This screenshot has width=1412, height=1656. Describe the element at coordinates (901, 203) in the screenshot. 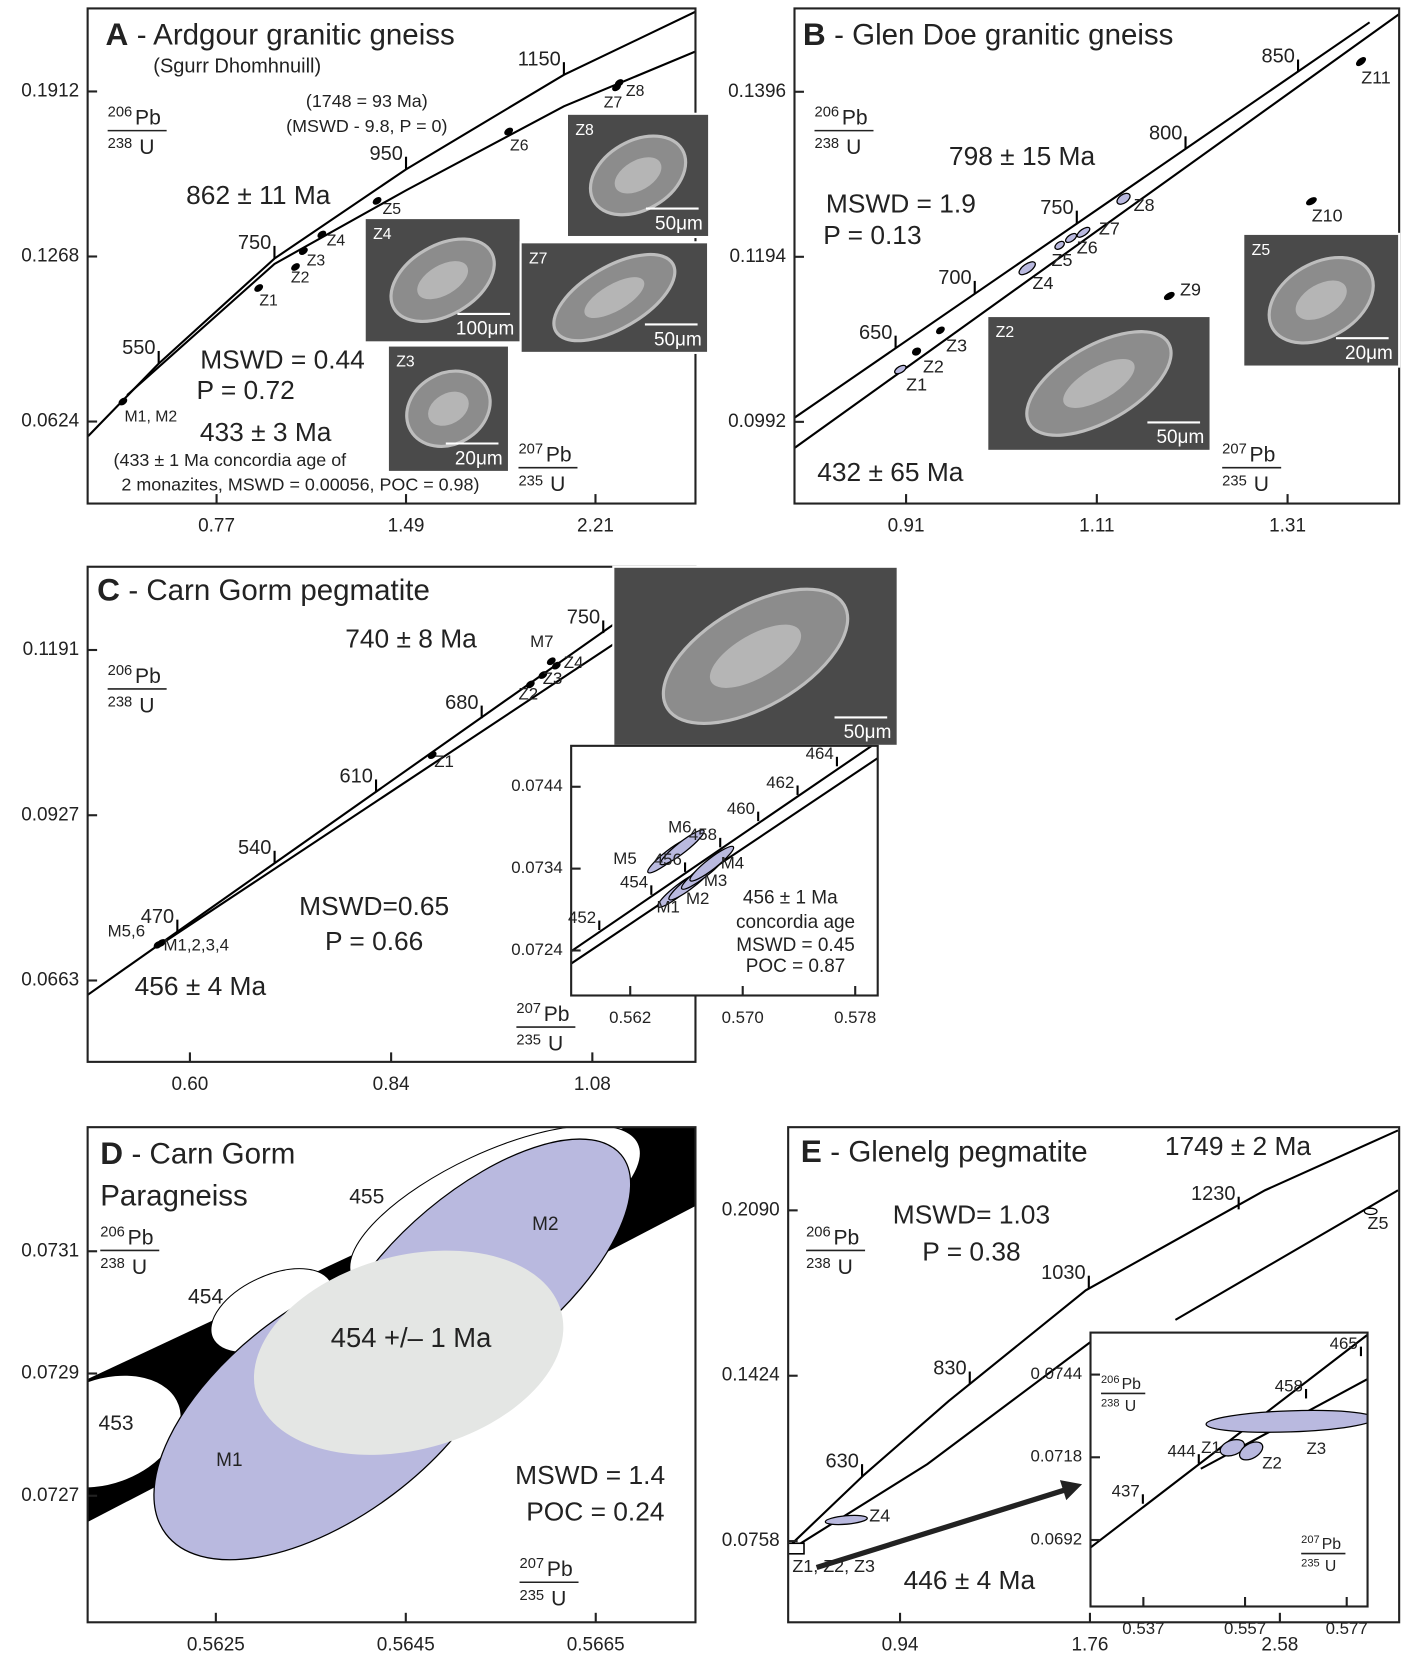

I see `annotation: MSWD = 1.9` at that location.